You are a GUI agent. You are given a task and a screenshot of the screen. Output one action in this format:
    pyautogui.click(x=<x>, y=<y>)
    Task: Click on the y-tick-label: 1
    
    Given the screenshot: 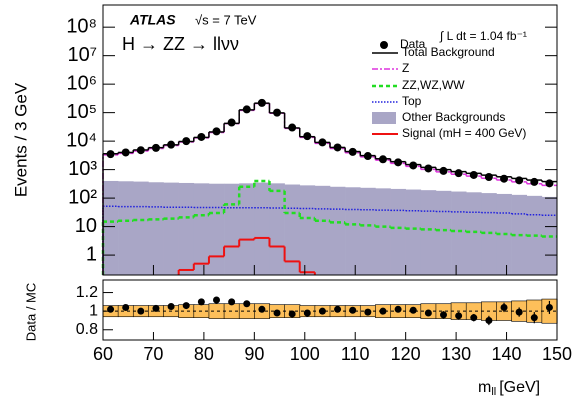 What is the action you would take?
    pyautogui.click(x=91, y=254)
    